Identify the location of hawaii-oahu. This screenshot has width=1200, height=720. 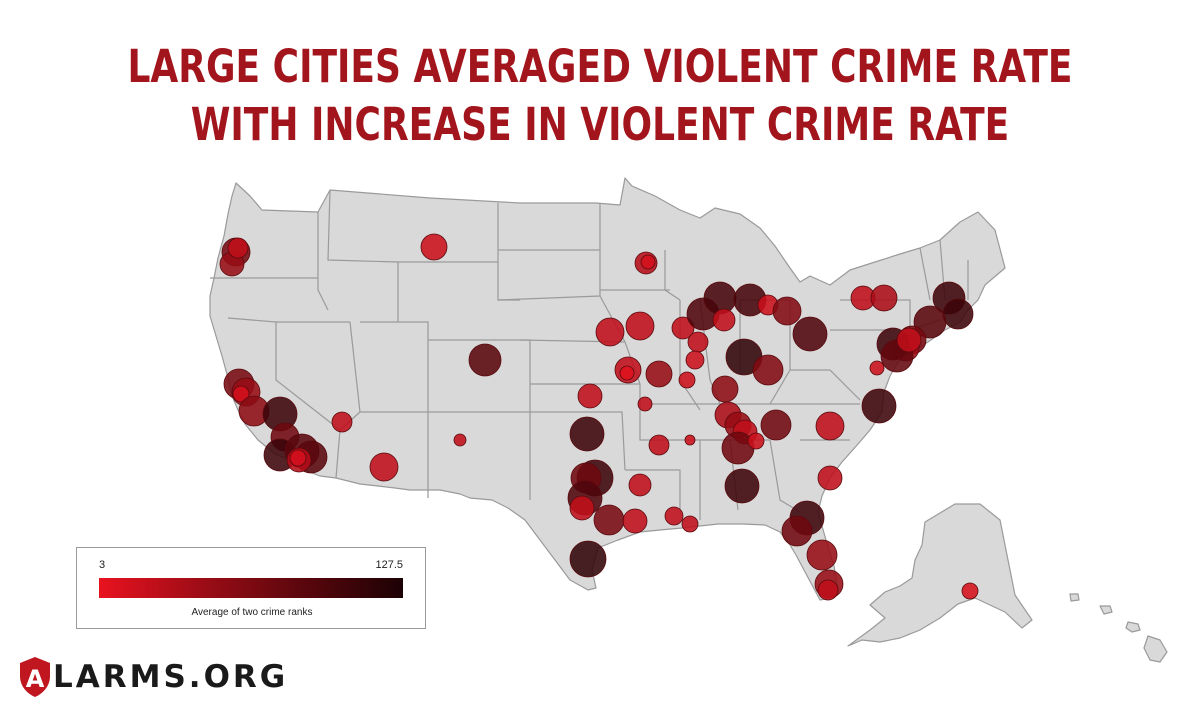
(1106, 610).